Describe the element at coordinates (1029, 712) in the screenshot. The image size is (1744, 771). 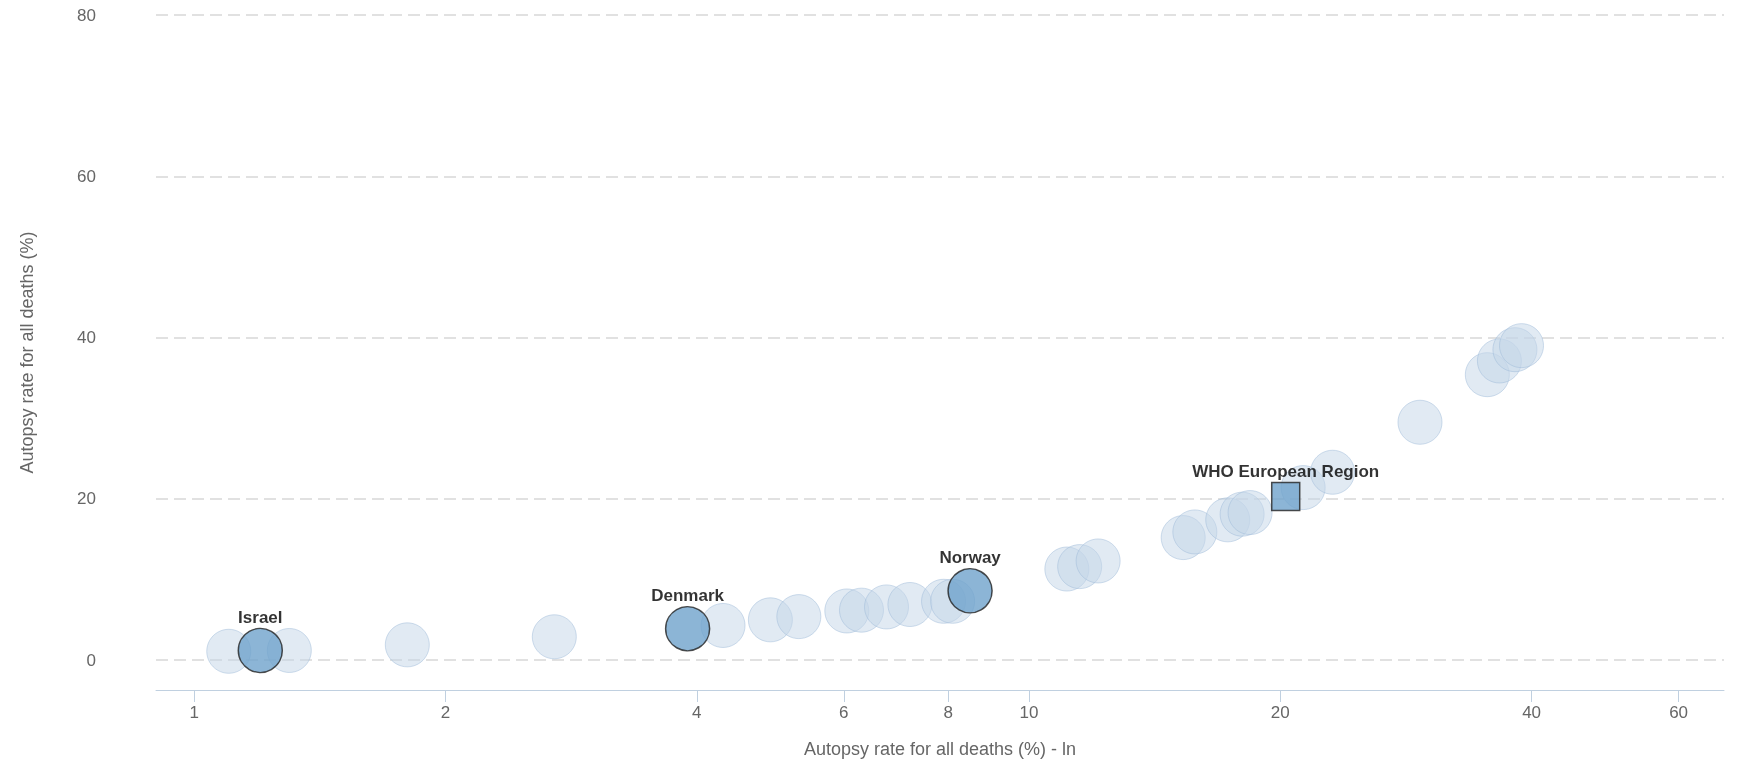
I see `x-tick-label: 10` at that location.